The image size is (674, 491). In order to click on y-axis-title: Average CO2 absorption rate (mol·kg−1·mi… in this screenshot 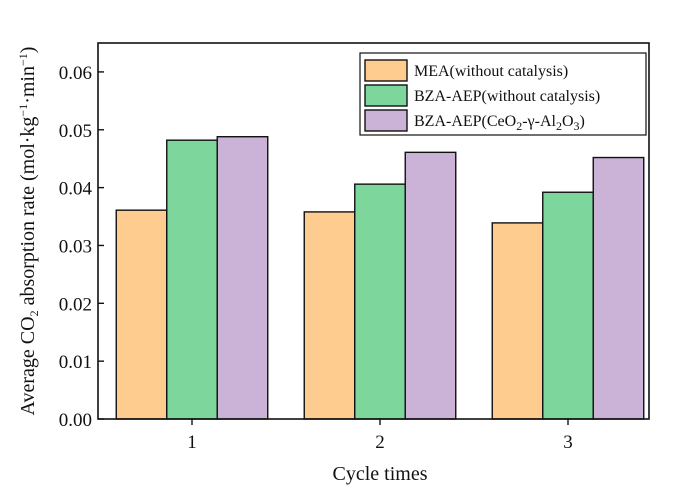, I will do `click(28, 231)`.